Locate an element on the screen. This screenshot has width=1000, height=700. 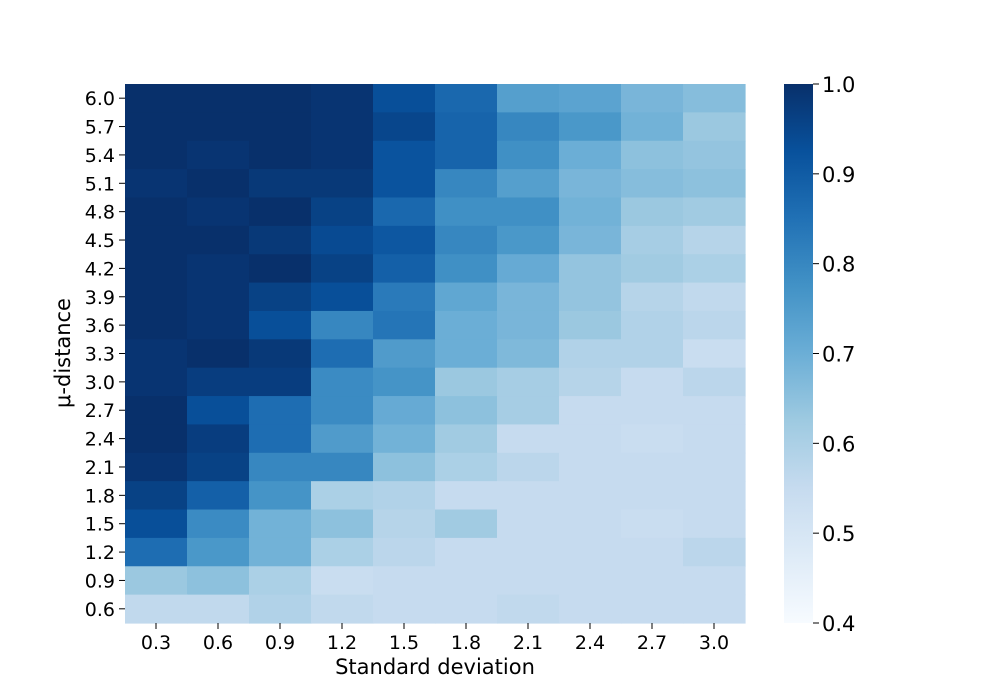
x-tick-label: 2.7 is located at coordinates (652, 643).